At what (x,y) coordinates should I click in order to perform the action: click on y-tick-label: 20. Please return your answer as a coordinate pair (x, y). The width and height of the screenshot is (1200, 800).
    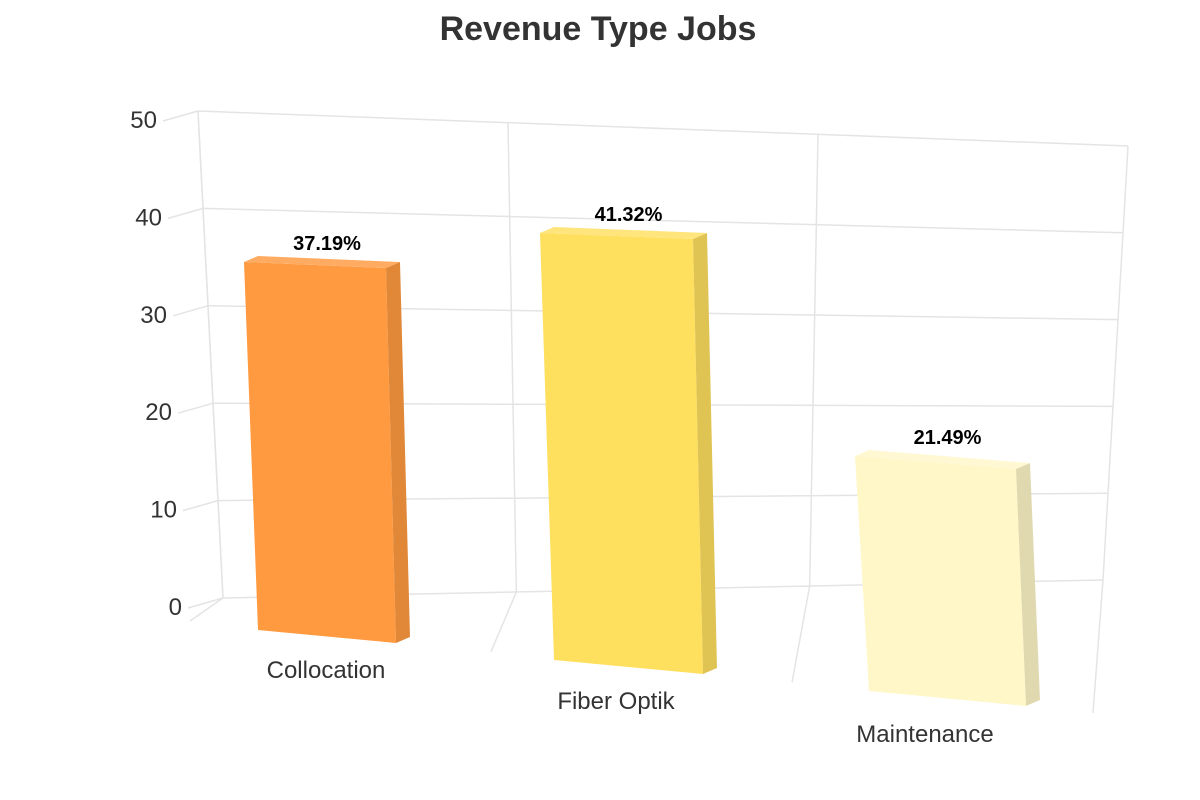
    Looking at the image, I should click on (158, 412).